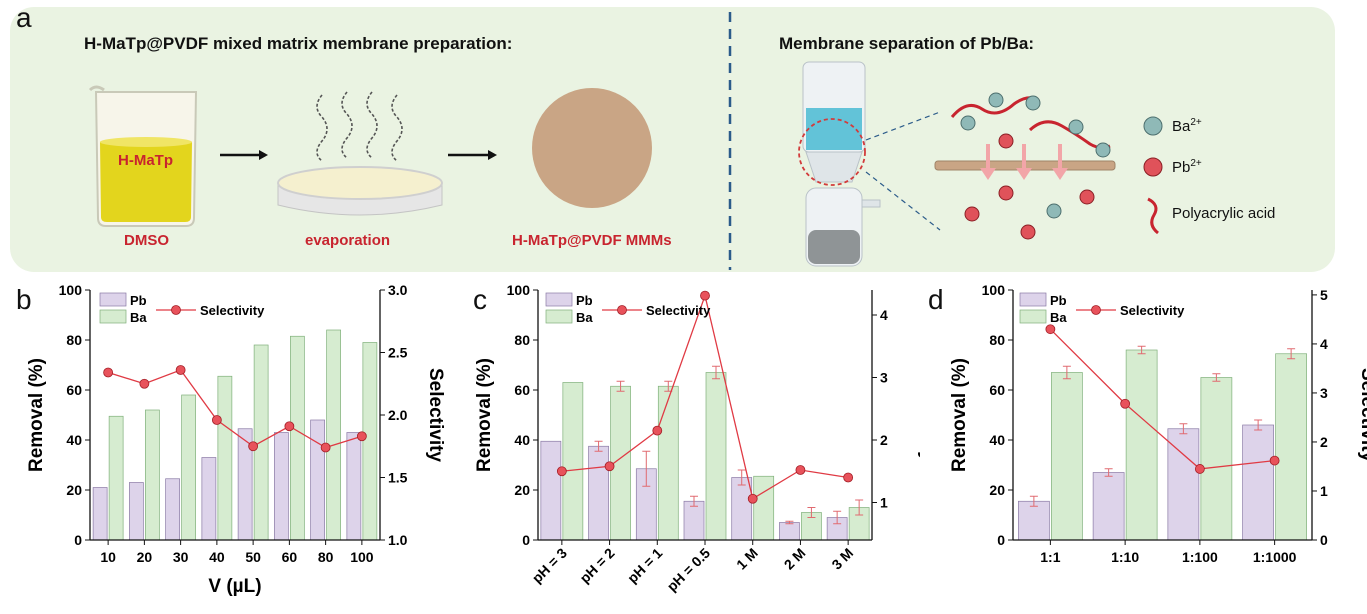 The width and height of the screenshot is (1367, 614). I want to click on selectivity-line, so click(1162, 399).